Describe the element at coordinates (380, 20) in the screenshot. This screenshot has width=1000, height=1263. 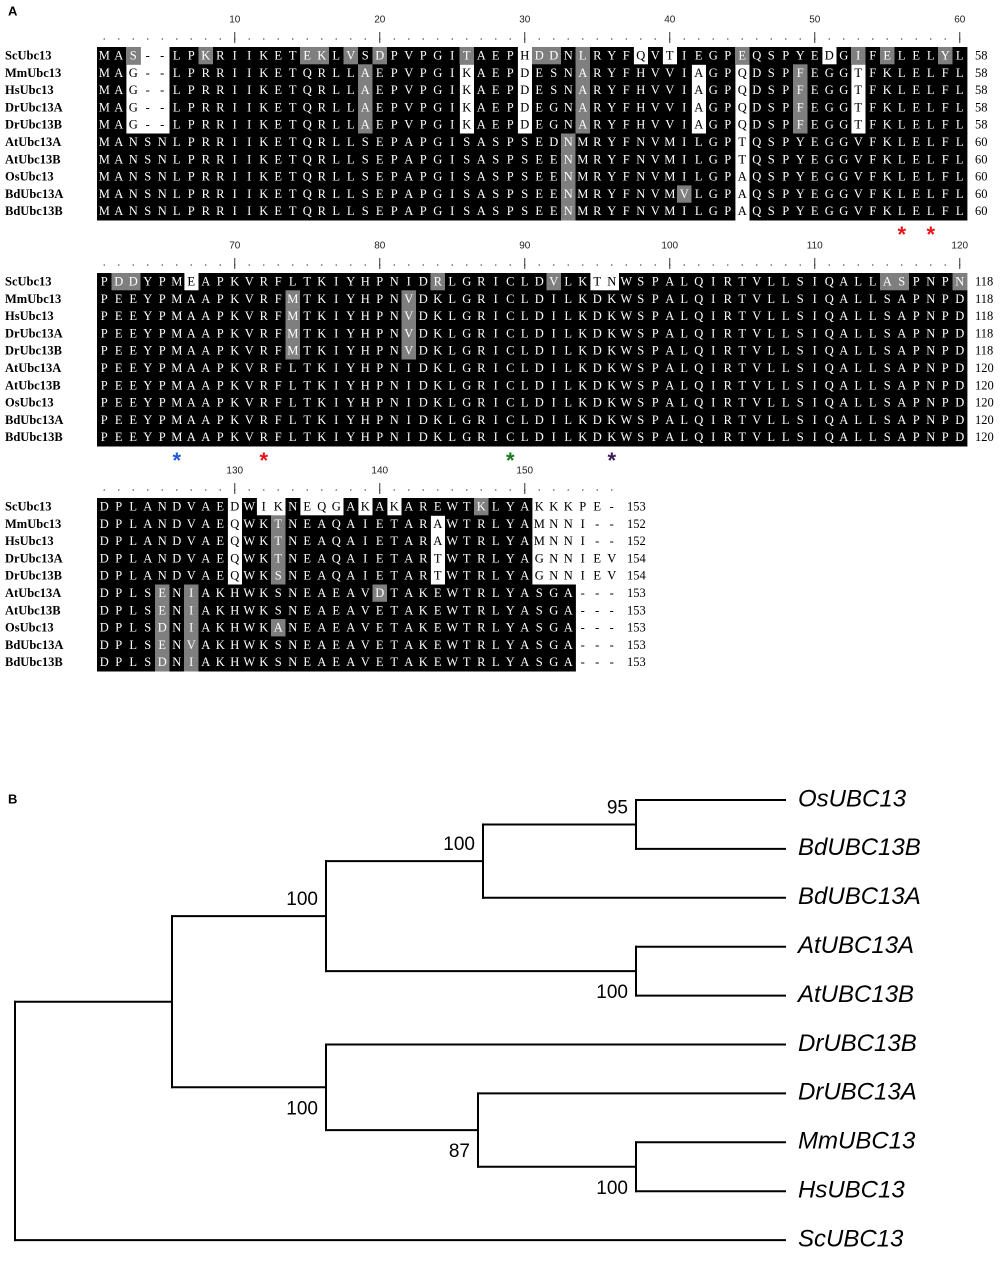
I see `ruler-number: 20` at that location.